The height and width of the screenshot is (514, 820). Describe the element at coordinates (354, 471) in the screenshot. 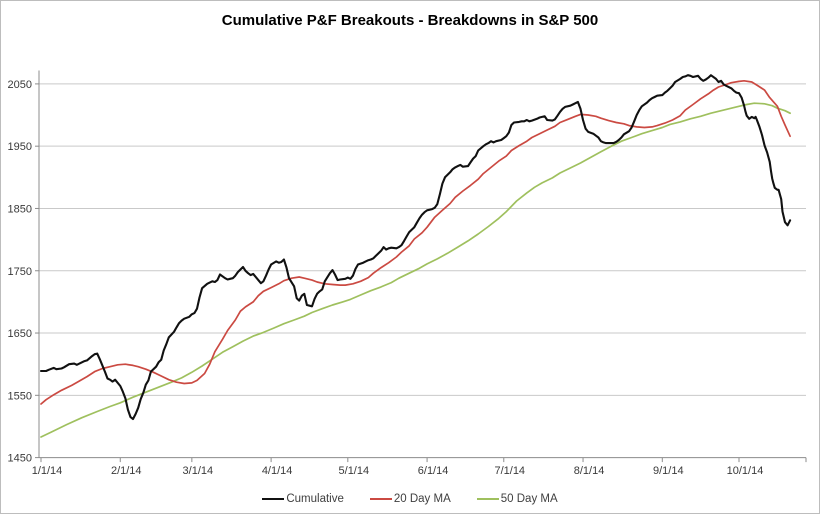

I see `x-tick-label: 5/1/14` at that location.